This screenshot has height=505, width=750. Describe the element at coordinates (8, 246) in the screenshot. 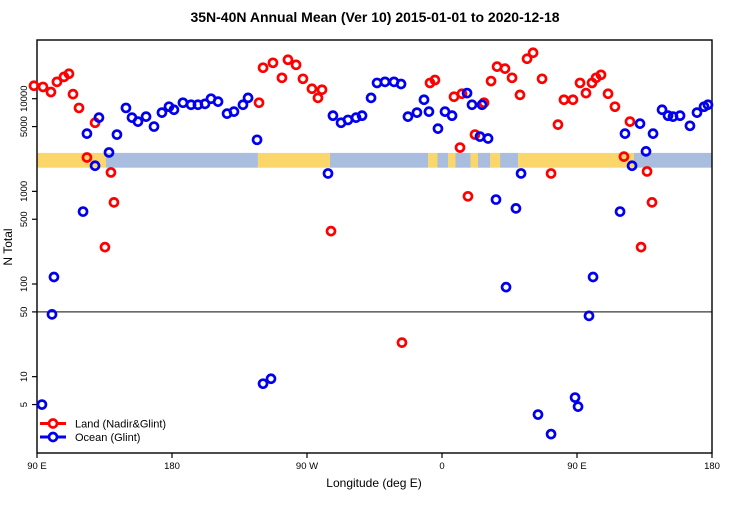

I see `y-axis-label: N Total` at that location.